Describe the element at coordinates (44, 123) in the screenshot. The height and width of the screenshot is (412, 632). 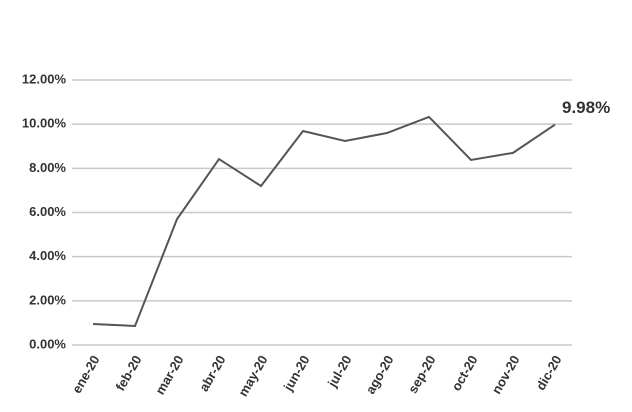
I see `y-tick-label: 10.00%` at that location.